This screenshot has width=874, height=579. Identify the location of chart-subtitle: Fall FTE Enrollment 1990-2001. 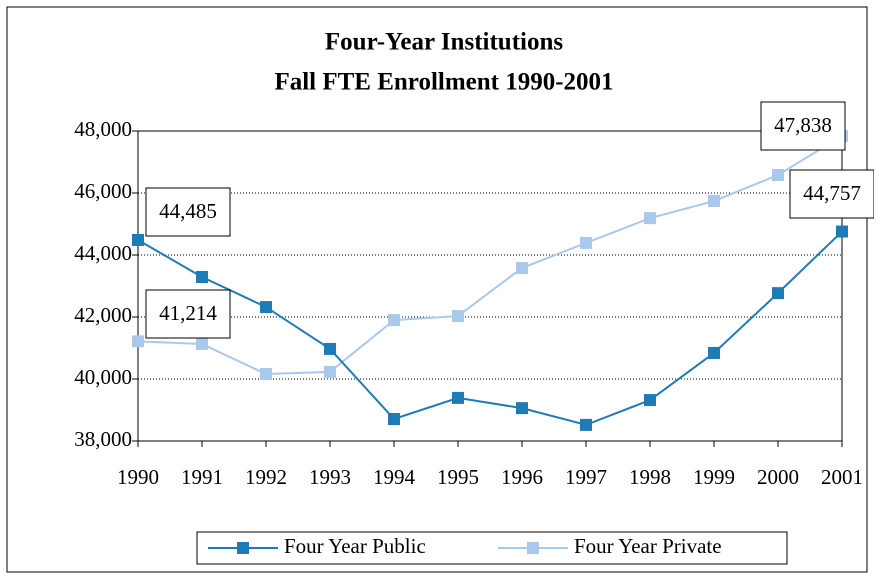
(443, 82).